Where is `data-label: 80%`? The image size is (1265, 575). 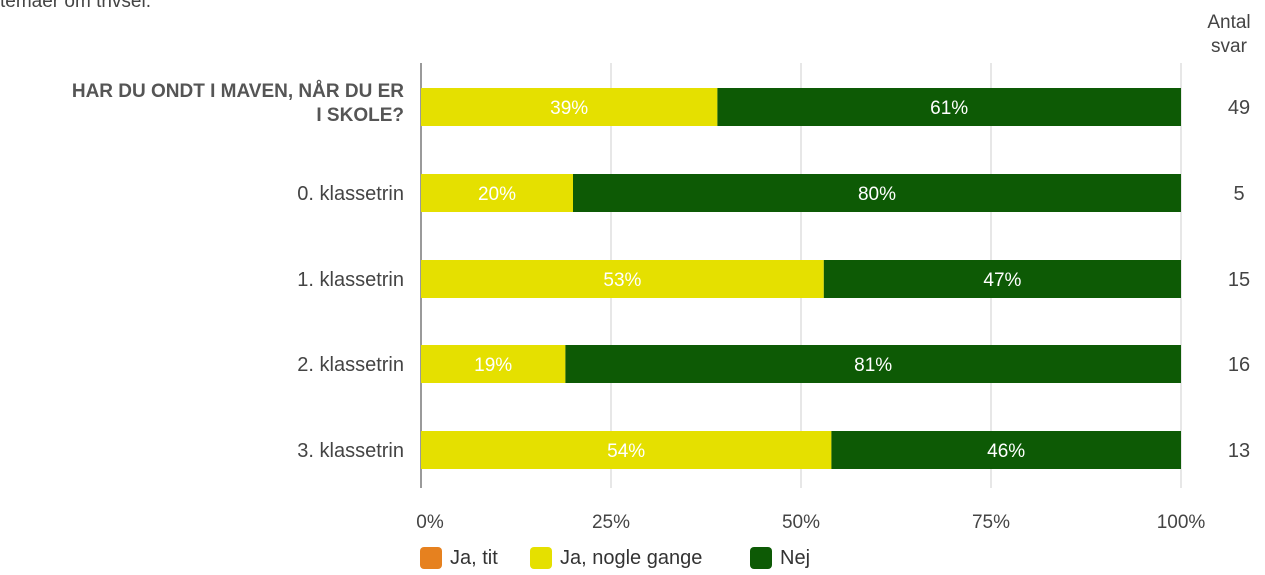 data-label: 80% is located at coordinates (877, 194).